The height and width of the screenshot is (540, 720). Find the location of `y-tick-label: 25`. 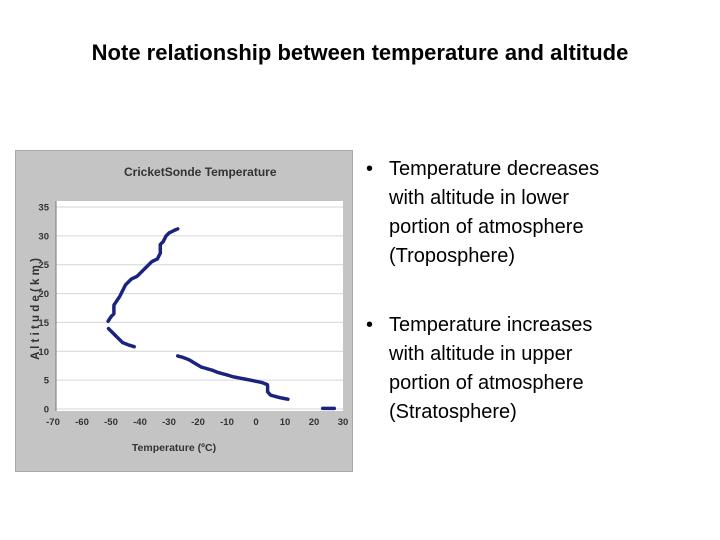

y-tick-label: 25 is located at coordinates (43, 265).